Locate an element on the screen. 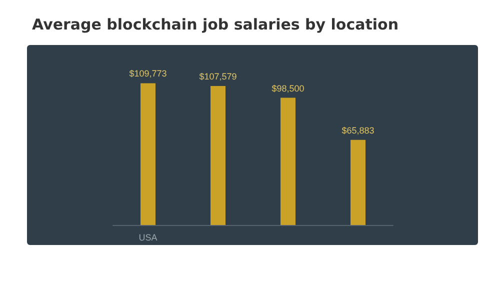  data-label: $65,883 is located at coordinates (358, 130).